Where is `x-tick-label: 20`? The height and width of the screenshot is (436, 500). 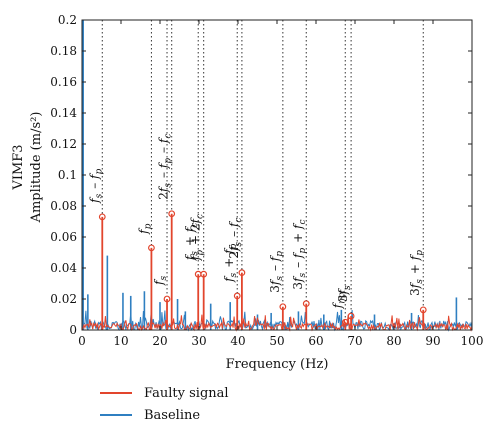
x-tick-label: 20 is located at coordinates (159, 341).